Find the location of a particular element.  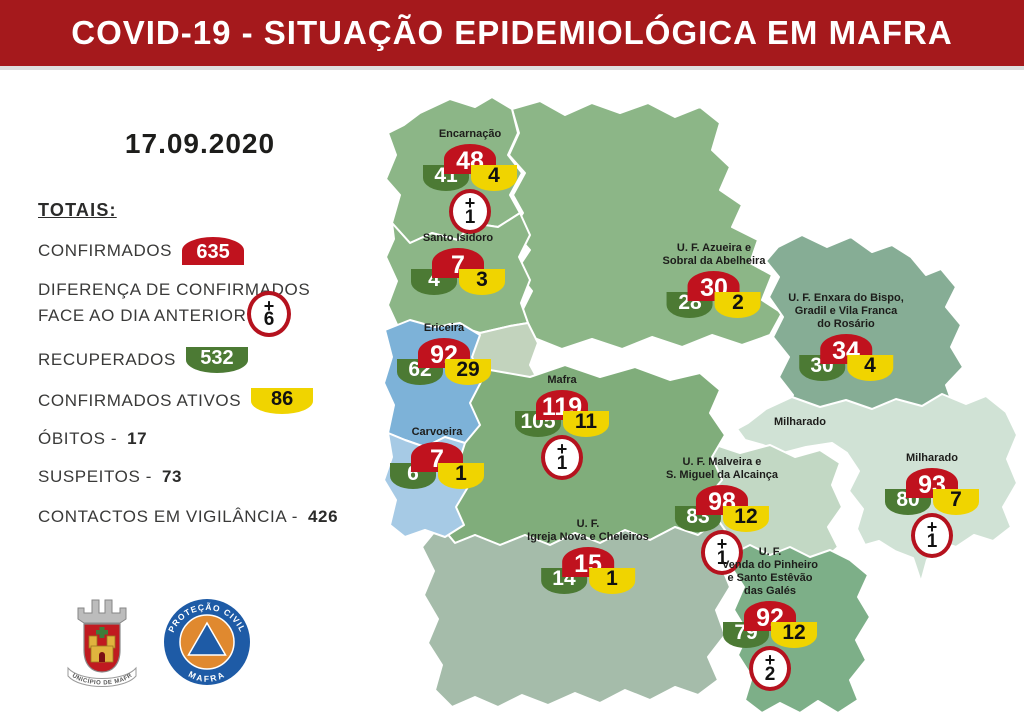

parish-igreja-nova-cheleiros: U. F. Igreja Nova e Cheleiros 15 14 1 is located at coordinates (588, 556).